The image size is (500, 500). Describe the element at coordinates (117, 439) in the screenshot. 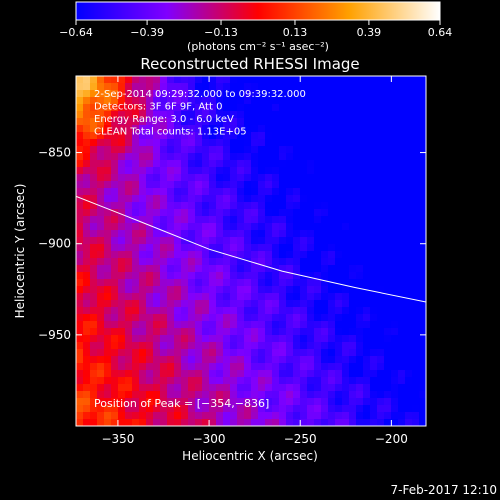

I see `x-tick-label: −350` at that location.